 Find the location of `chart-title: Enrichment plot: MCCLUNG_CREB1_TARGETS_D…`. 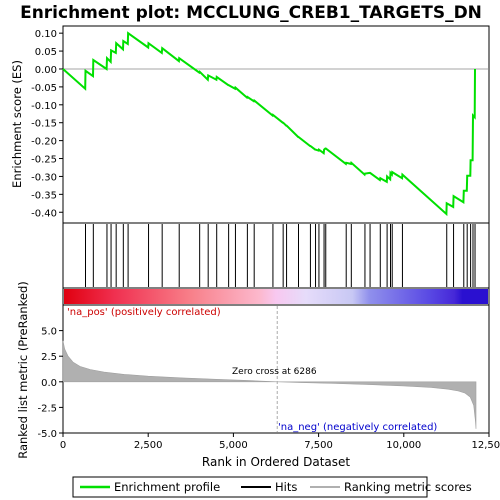

chart-title: Enrichment plot: MCCLUNG_CREB1_TARGETS_D… is located at coordinates (251, 13).